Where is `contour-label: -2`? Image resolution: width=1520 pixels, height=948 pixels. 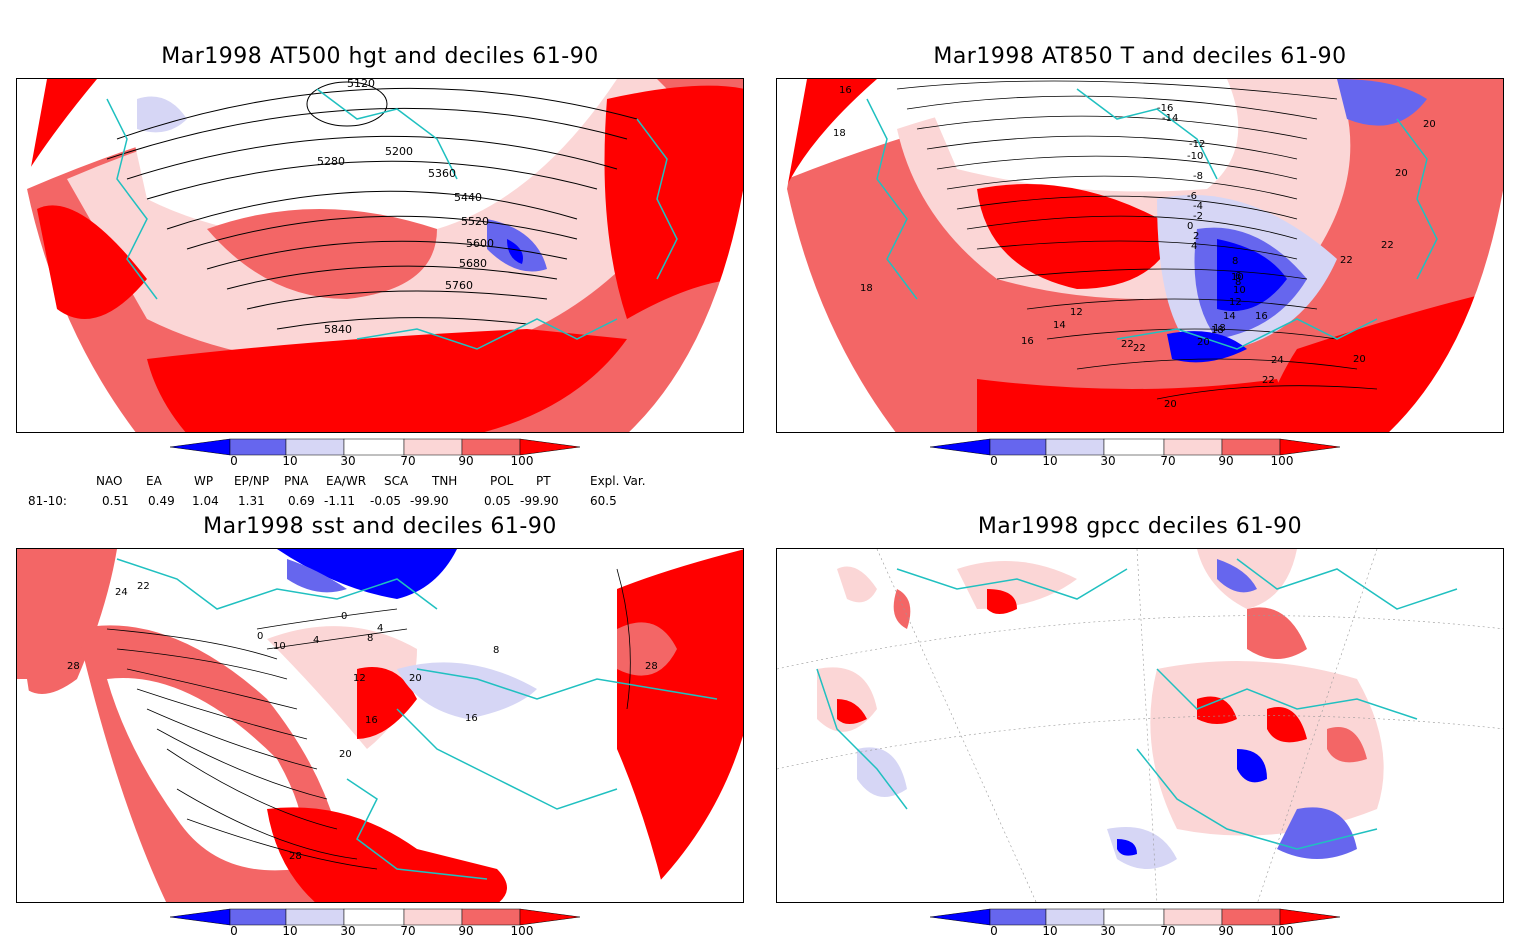
contour-label: -2 is located at coordinates (1198, 216).